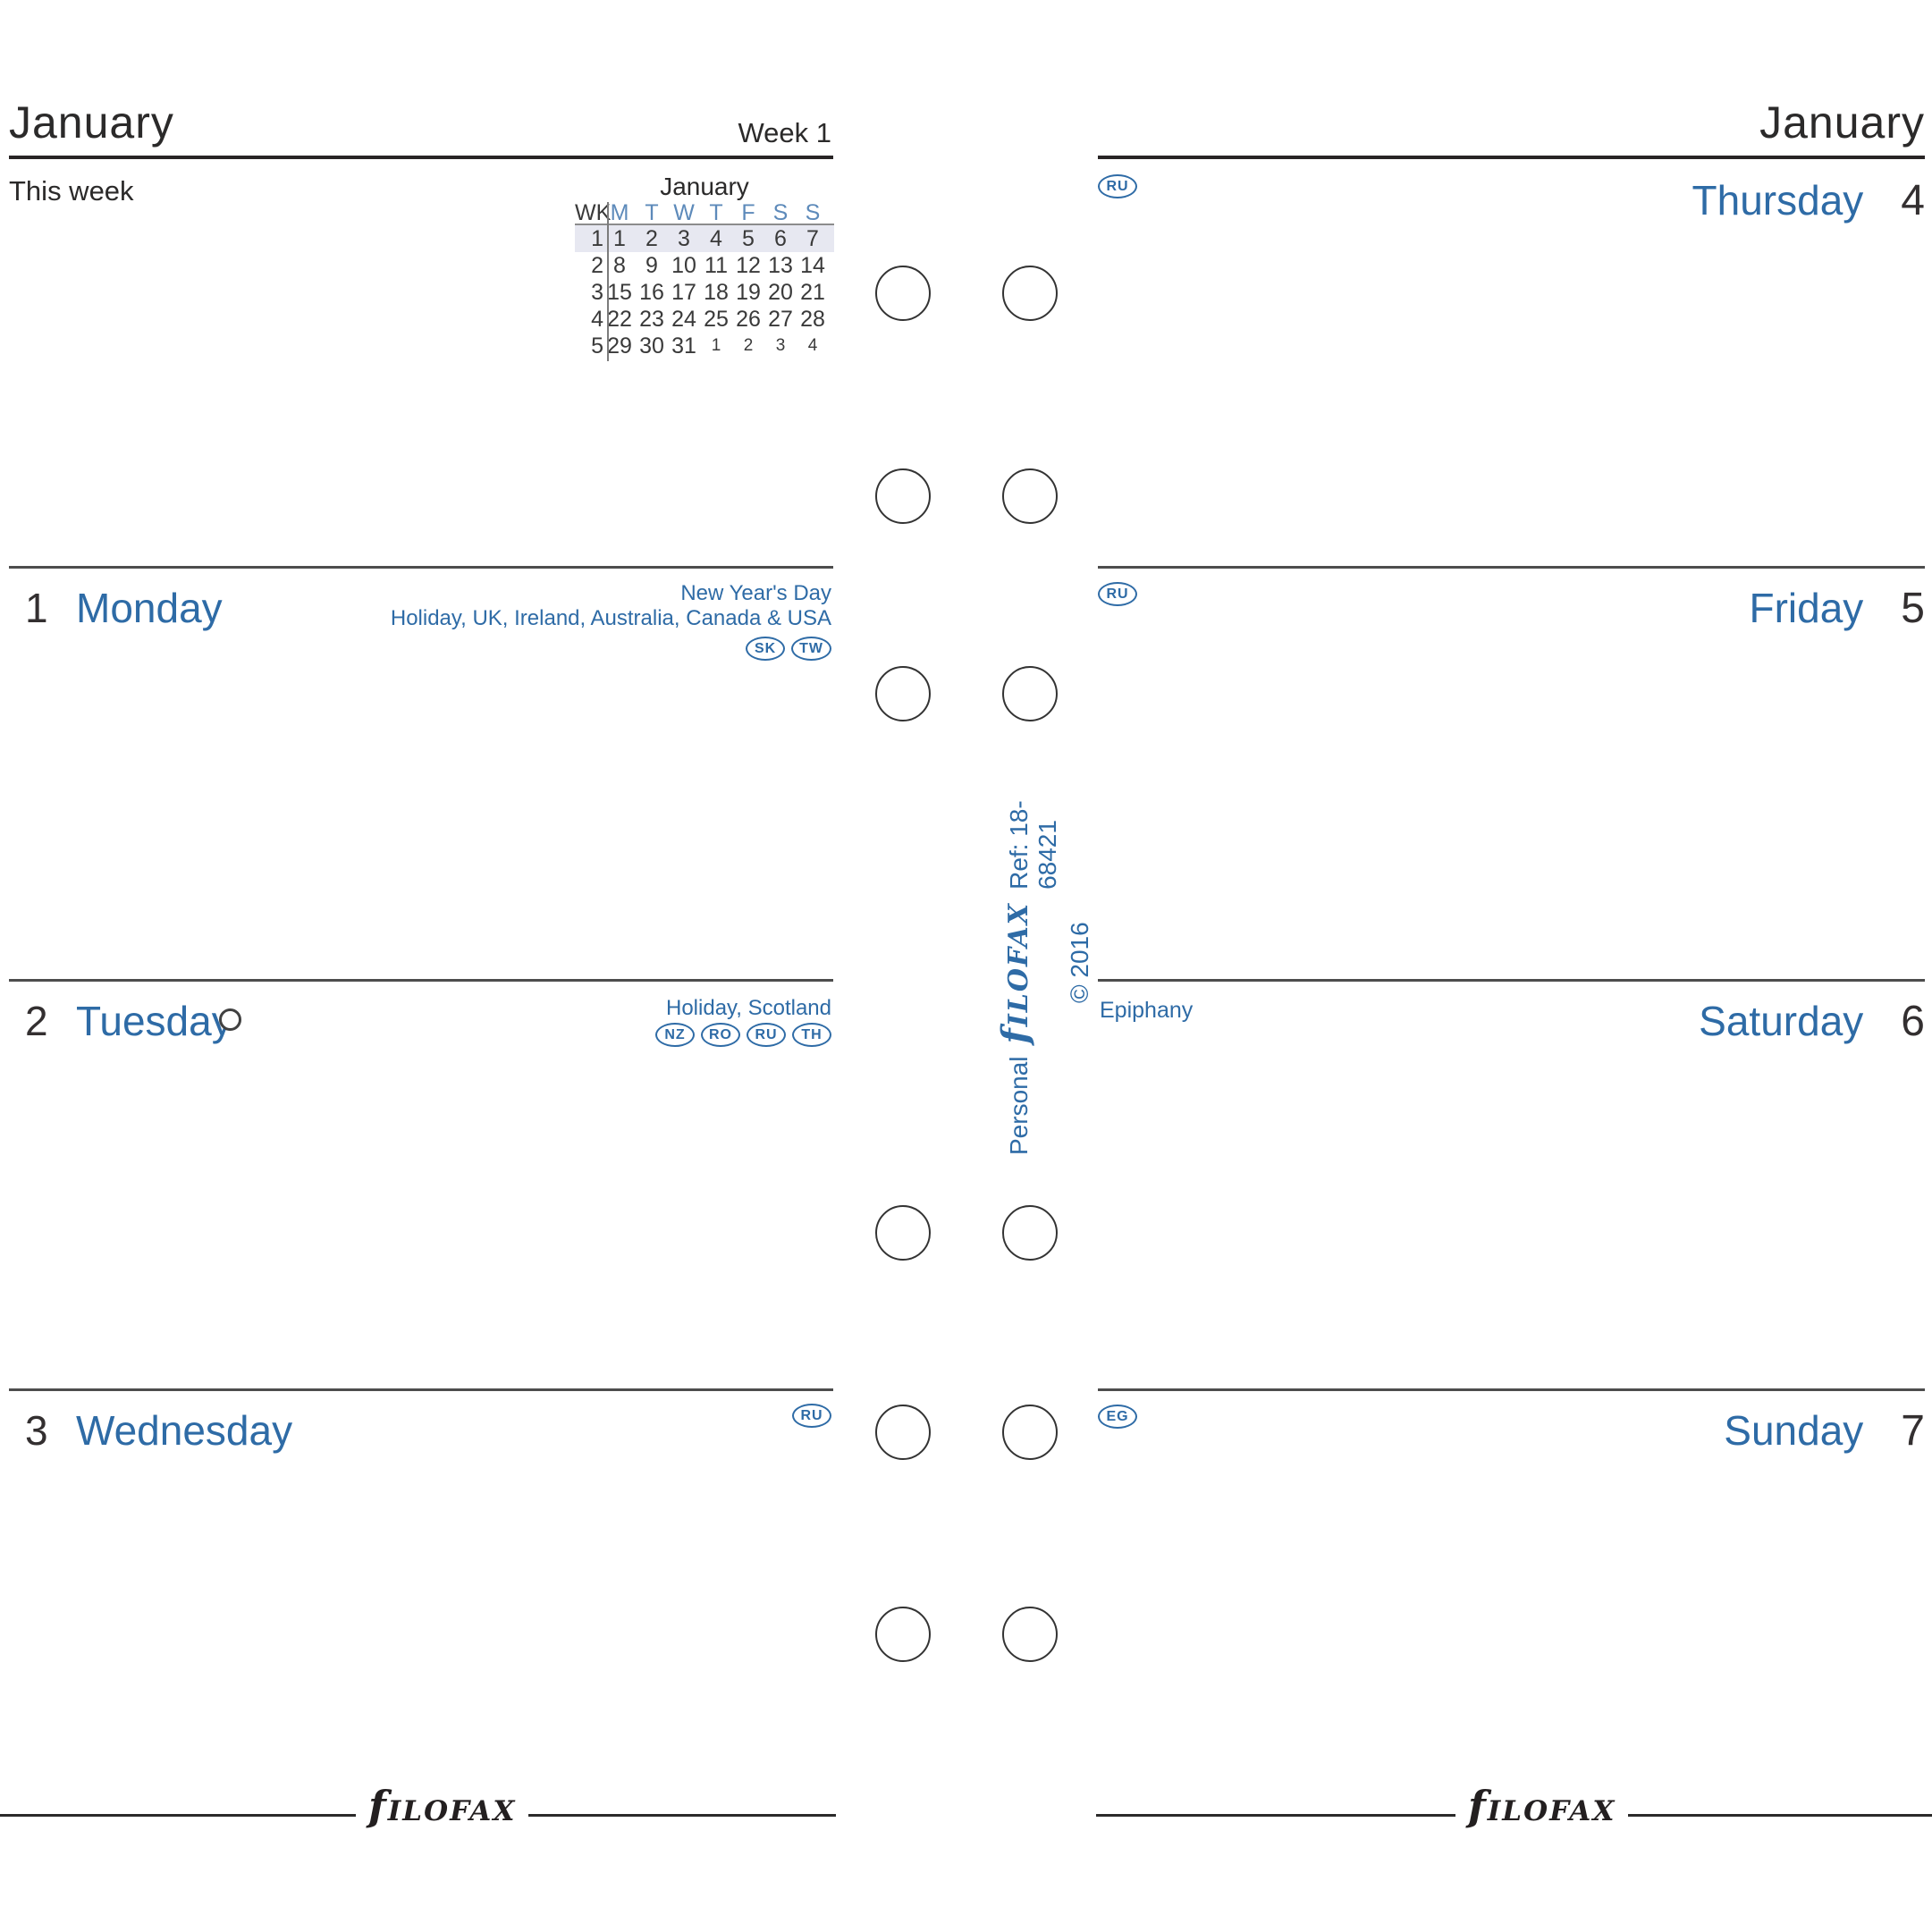  What do you see at coordinates (684, 212) in the screenshot?
I see `mini-calendar-day-letter: W` at bounding box center [684, 212].